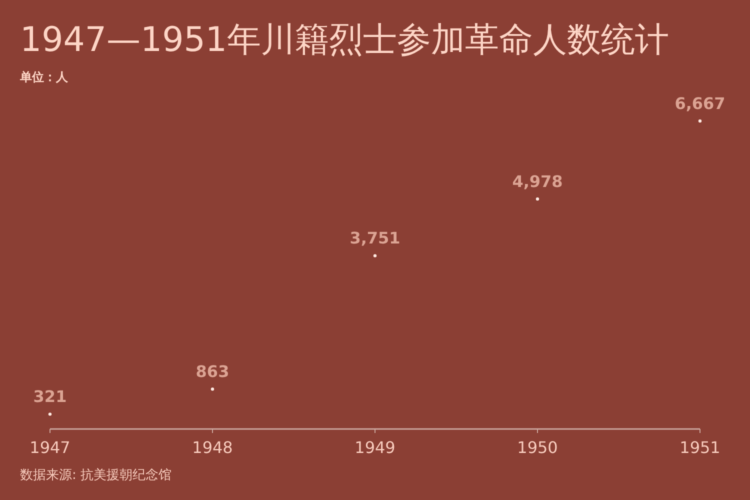  I want to click on chart-title: 1947—1951年川籍烈士参加革命人数统计, so click(345, 40).